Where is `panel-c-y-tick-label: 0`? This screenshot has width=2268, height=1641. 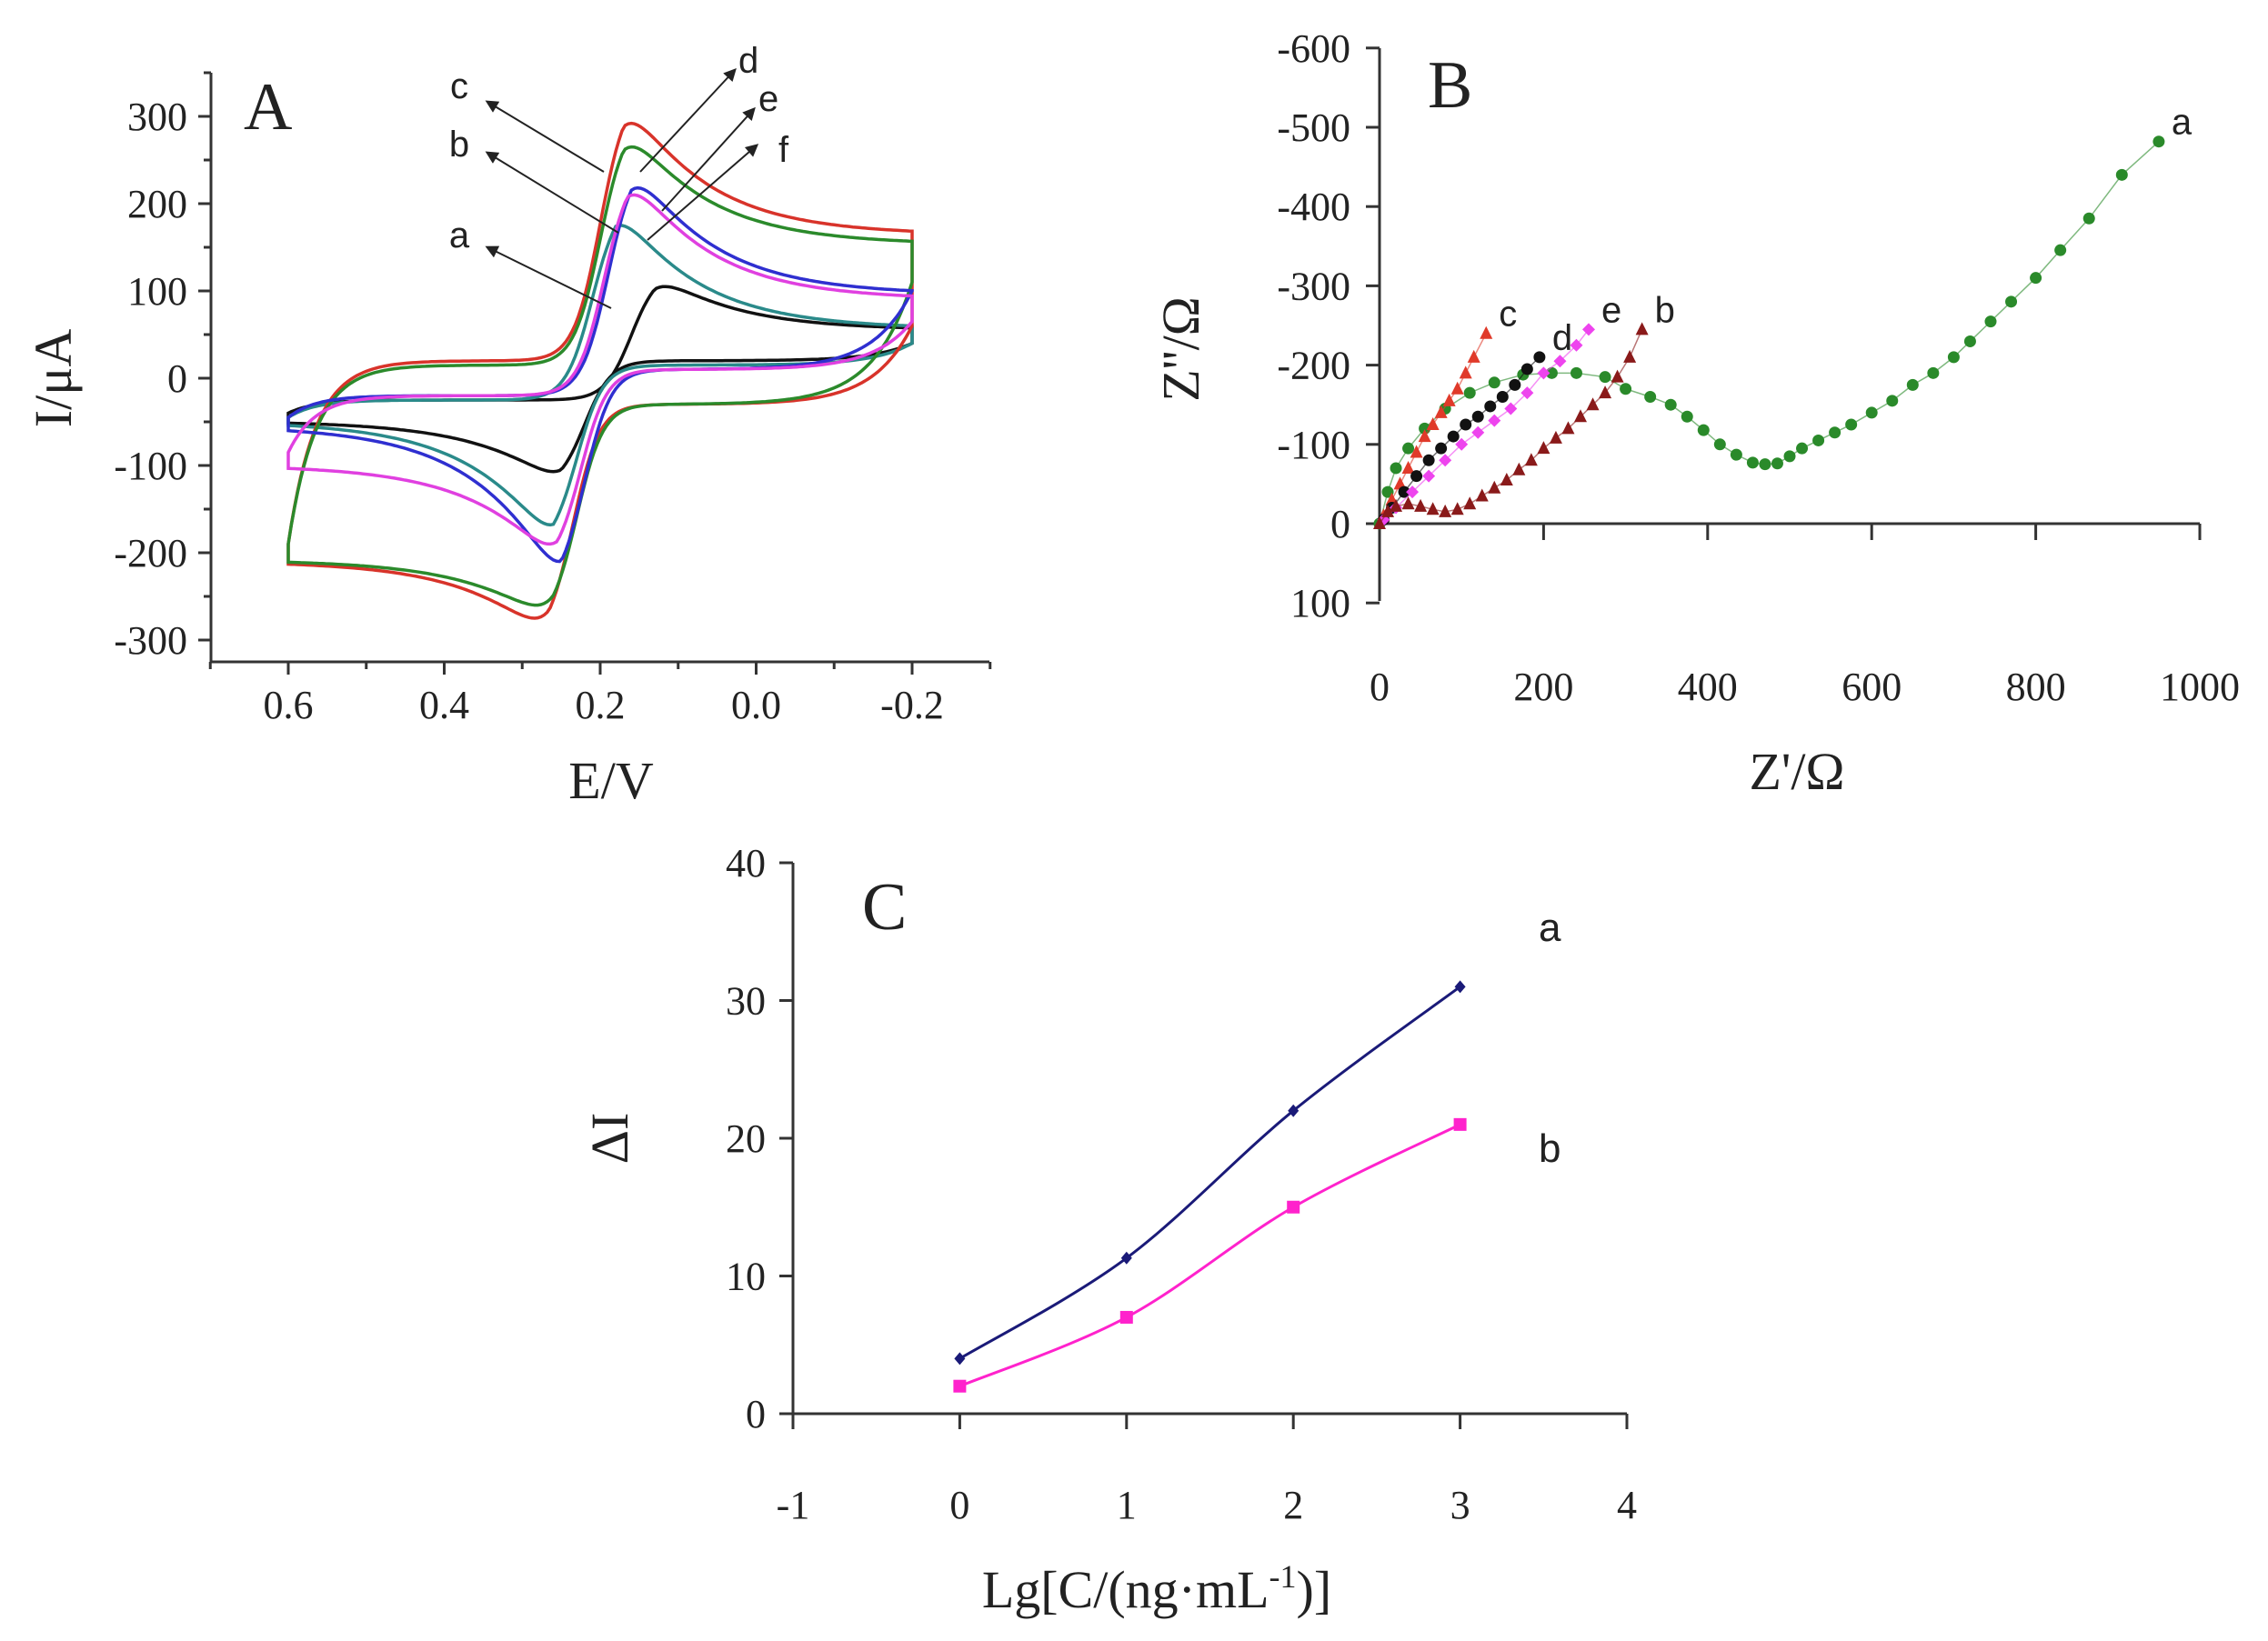
panel-c-y-tick-label: 0 is located at coordinates (756, 1414).